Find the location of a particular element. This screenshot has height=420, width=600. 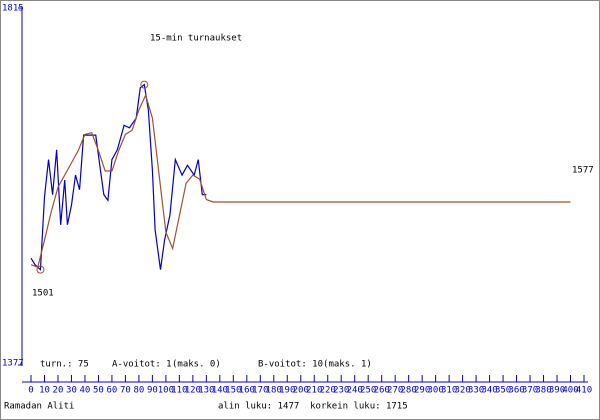

x-tick-label: 380 is located at coordinates (543, 391).